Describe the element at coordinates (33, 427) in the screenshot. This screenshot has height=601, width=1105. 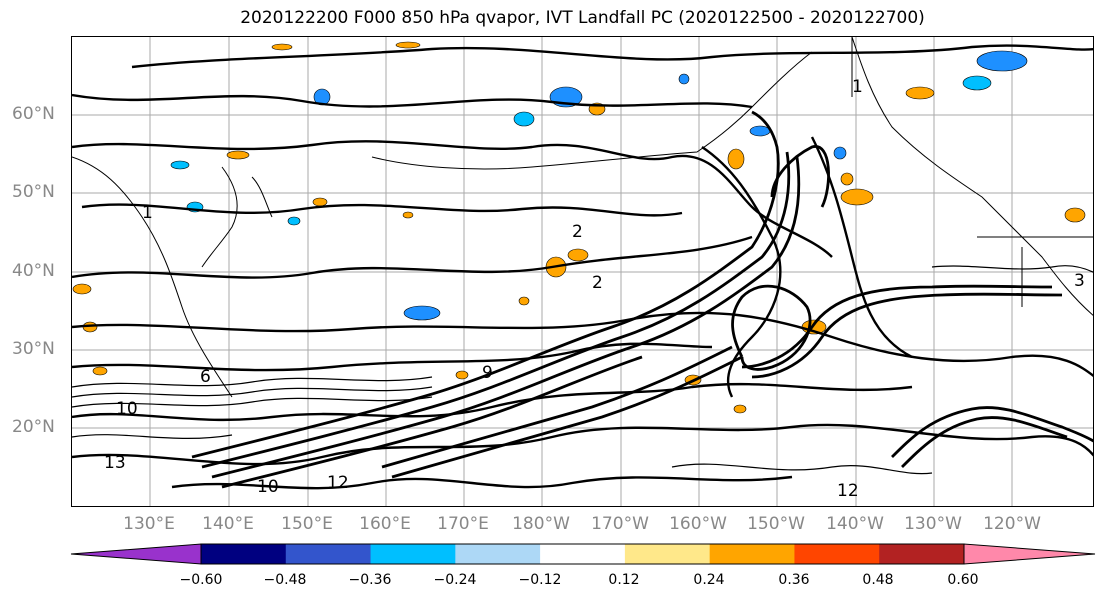
I see `lat-label: 20°N` at that location.